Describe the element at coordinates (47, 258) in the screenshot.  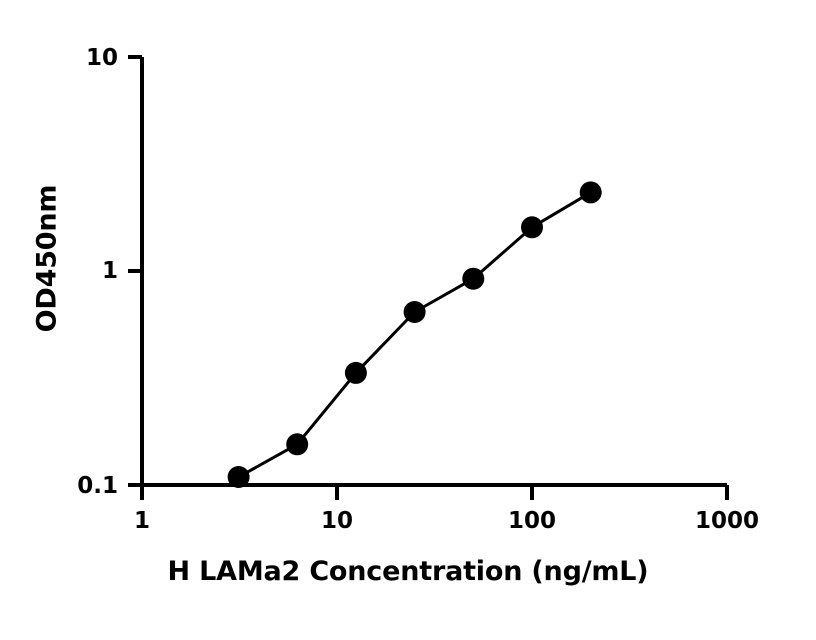
I see `y-axis-title: OD450nm` at that location.